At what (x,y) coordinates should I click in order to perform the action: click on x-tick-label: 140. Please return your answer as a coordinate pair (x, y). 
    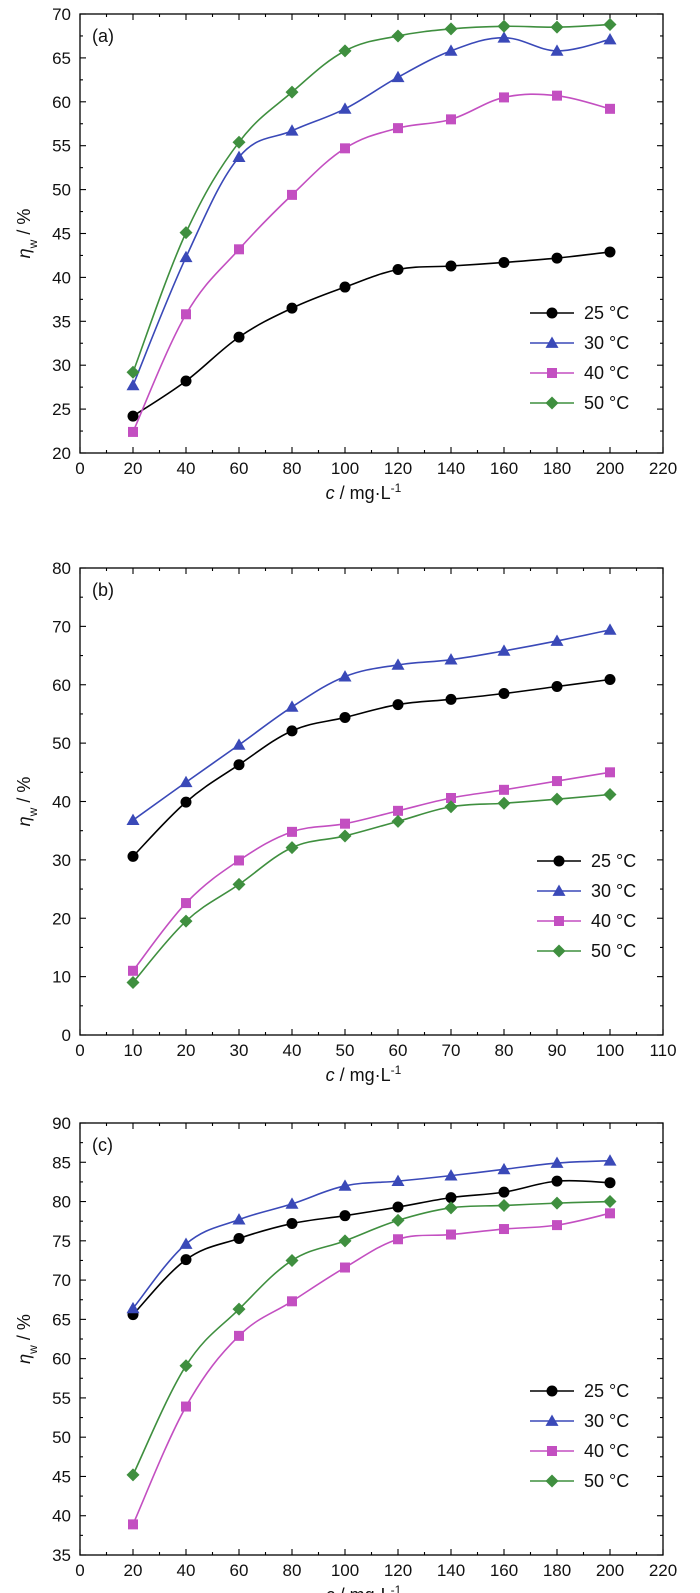
    Looking at the image, I should click on (451, 1570).